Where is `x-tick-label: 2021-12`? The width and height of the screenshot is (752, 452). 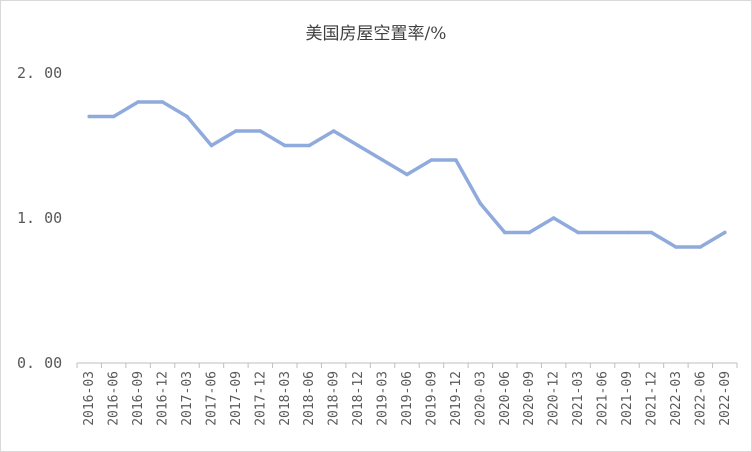 x-tick-label: 2021-12 is located at coordinates (651, 398).